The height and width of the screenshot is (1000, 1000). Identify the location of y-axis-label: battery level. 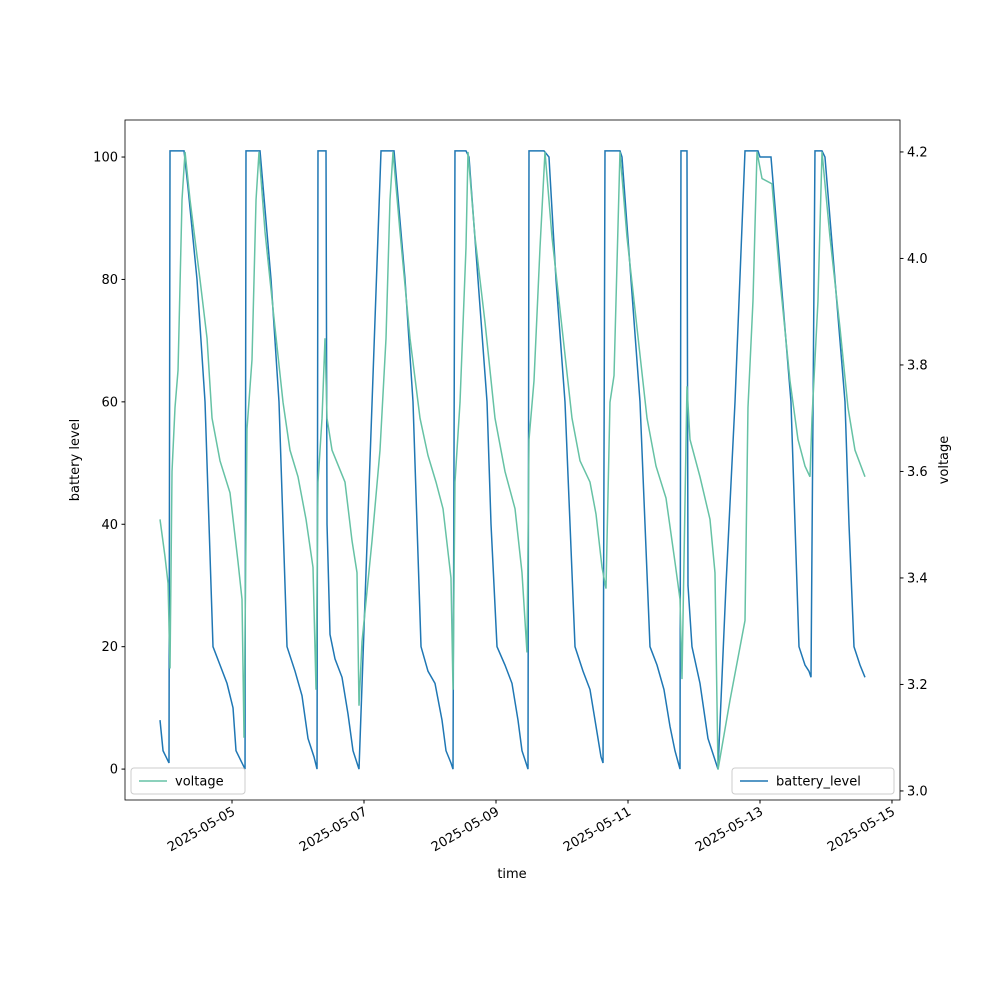
(75, 460).